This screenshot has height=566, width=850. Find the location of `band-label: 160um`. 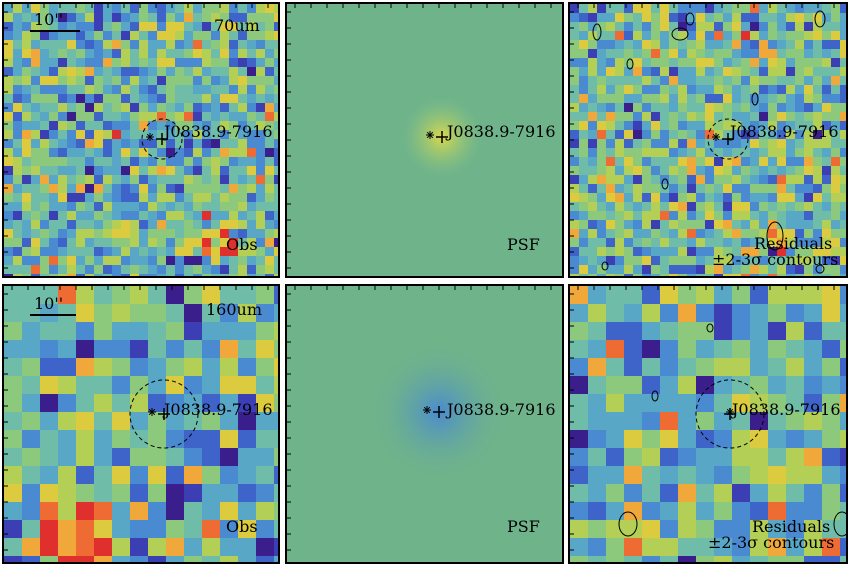

band-label: 160um is located at coordinates (234, 309).